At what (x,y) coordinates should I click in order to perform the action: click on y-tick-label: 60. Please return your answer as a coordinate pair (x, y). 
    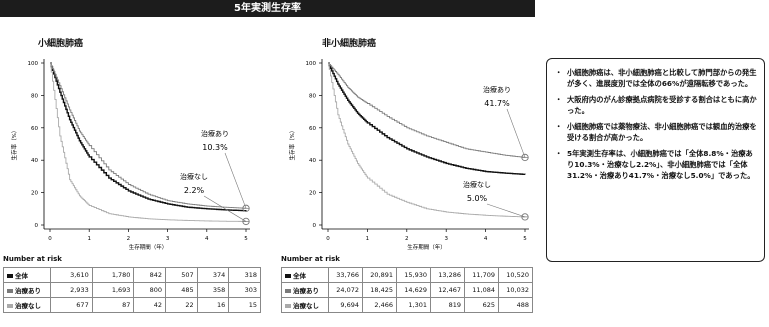
    Looking at the image, I should click on (34, 129).